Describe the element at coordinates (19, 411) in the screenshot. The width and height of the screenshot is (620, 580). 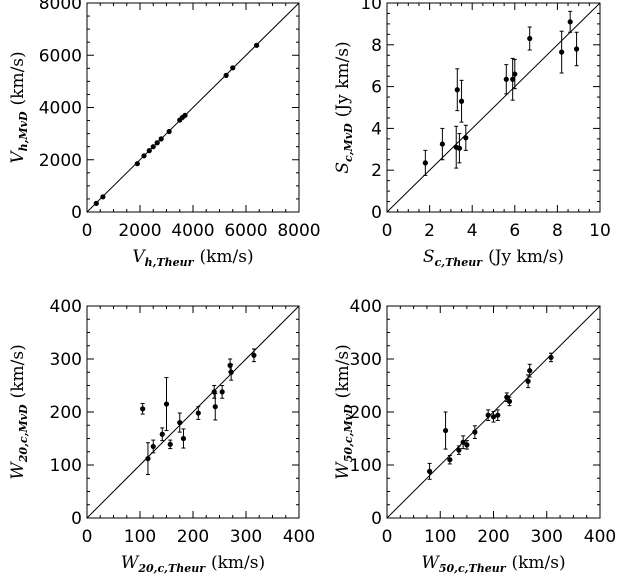
I see `y-axis-label: W20,c,MvD(km/s)` at that location.